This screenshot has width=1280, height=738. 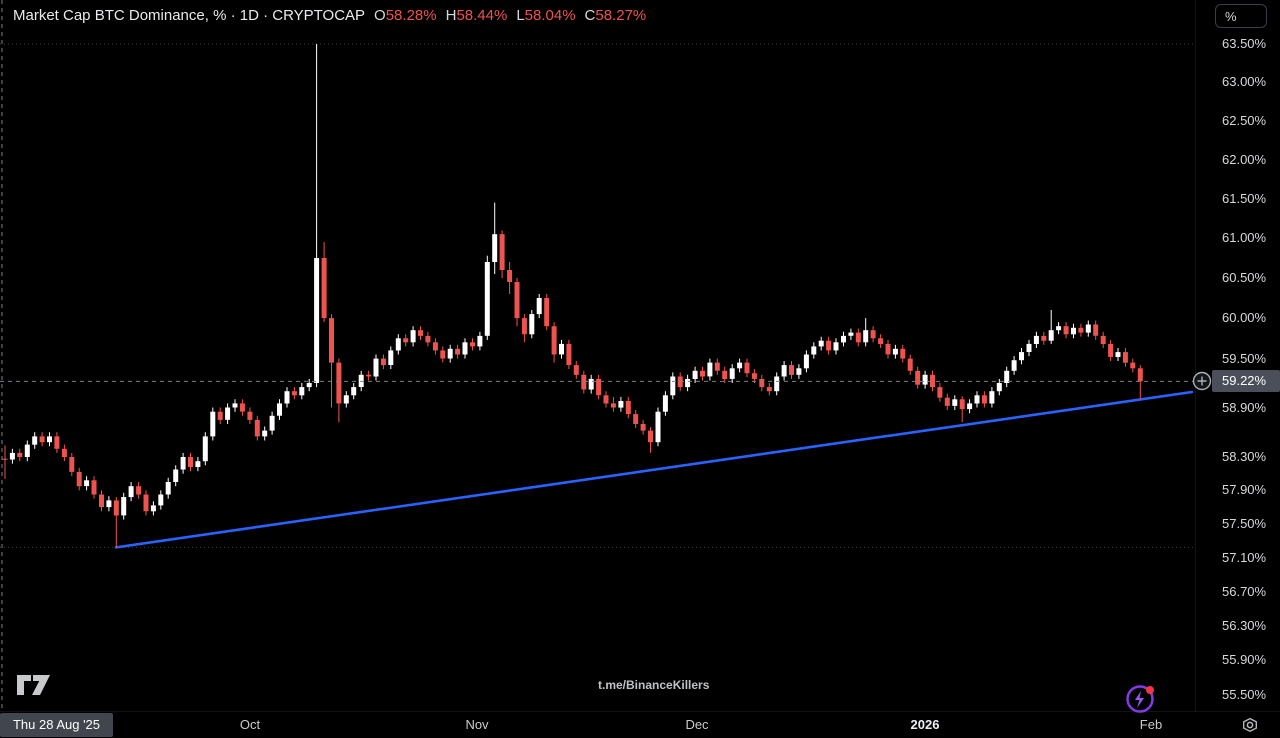 What do you see at coordinates (477, 724) in the screenshot?
I see `time-tick-label: Nov` at bounding box center [477, 724].